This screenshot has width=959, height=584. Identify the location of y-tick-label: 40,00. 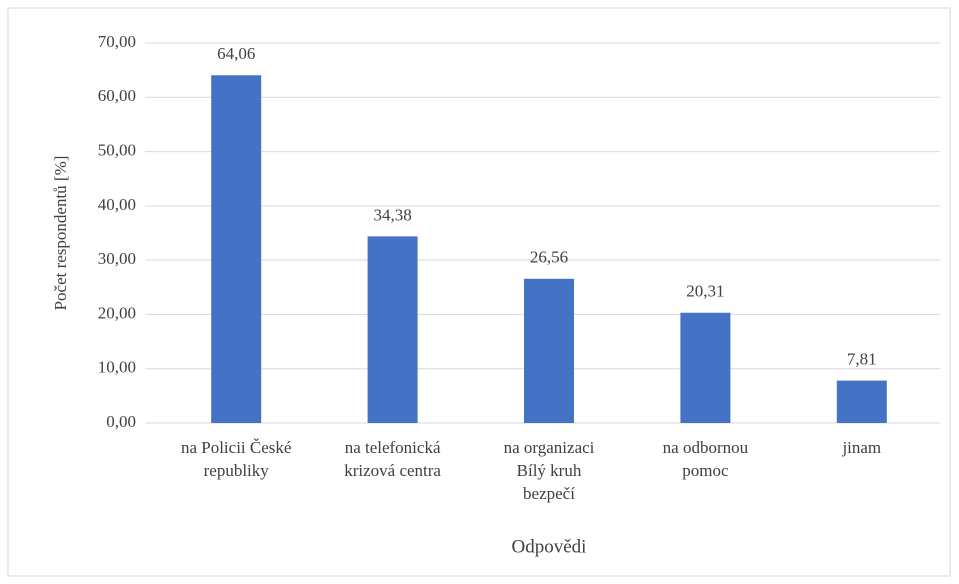
(117, 204).